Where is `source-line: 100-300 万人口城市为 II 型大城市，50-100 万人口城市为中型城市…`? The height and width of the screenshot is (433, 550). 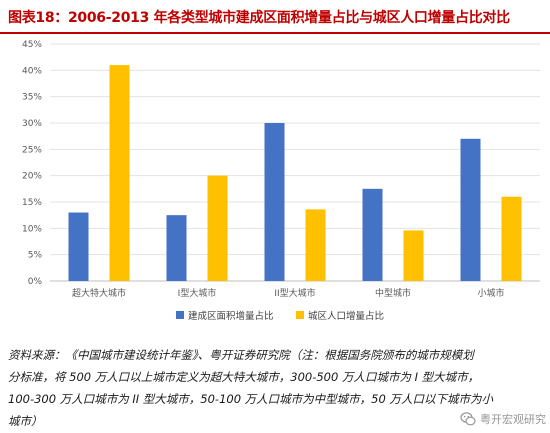 source-line: 100-300 万人口城市为 II 型大城市，50-100 万人口城市为中型城市… is located at coordinates (250, 399).